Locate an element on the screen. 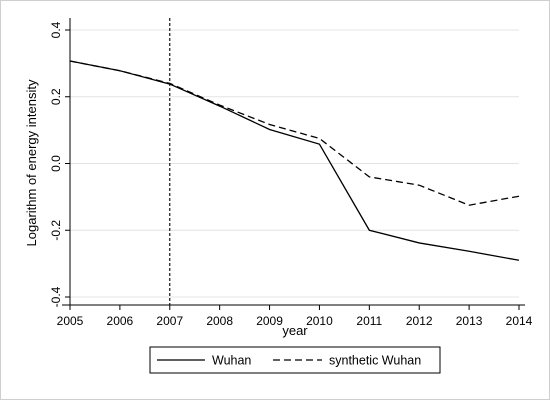 This screenshot has height=405, width=550. x-tick-label: 2006 is located at coordinates (120, 321).